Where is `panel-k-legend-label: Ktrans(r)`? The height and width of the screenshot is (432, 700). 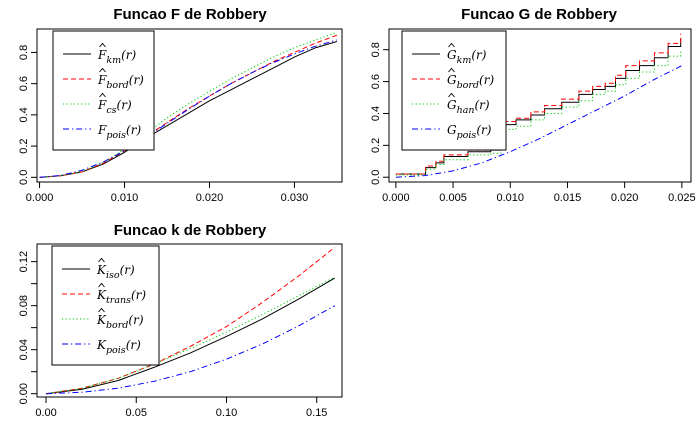 panel-k-legend-label: Ktrans(r) is located at coordinates (121, 297).